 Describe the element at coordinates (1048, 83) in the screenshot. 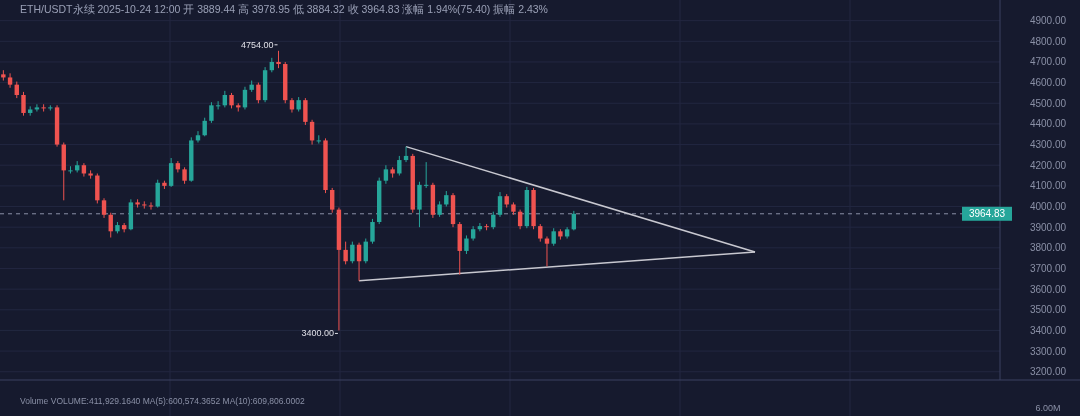

I see `y-tick-label: 4600.00` at that location.